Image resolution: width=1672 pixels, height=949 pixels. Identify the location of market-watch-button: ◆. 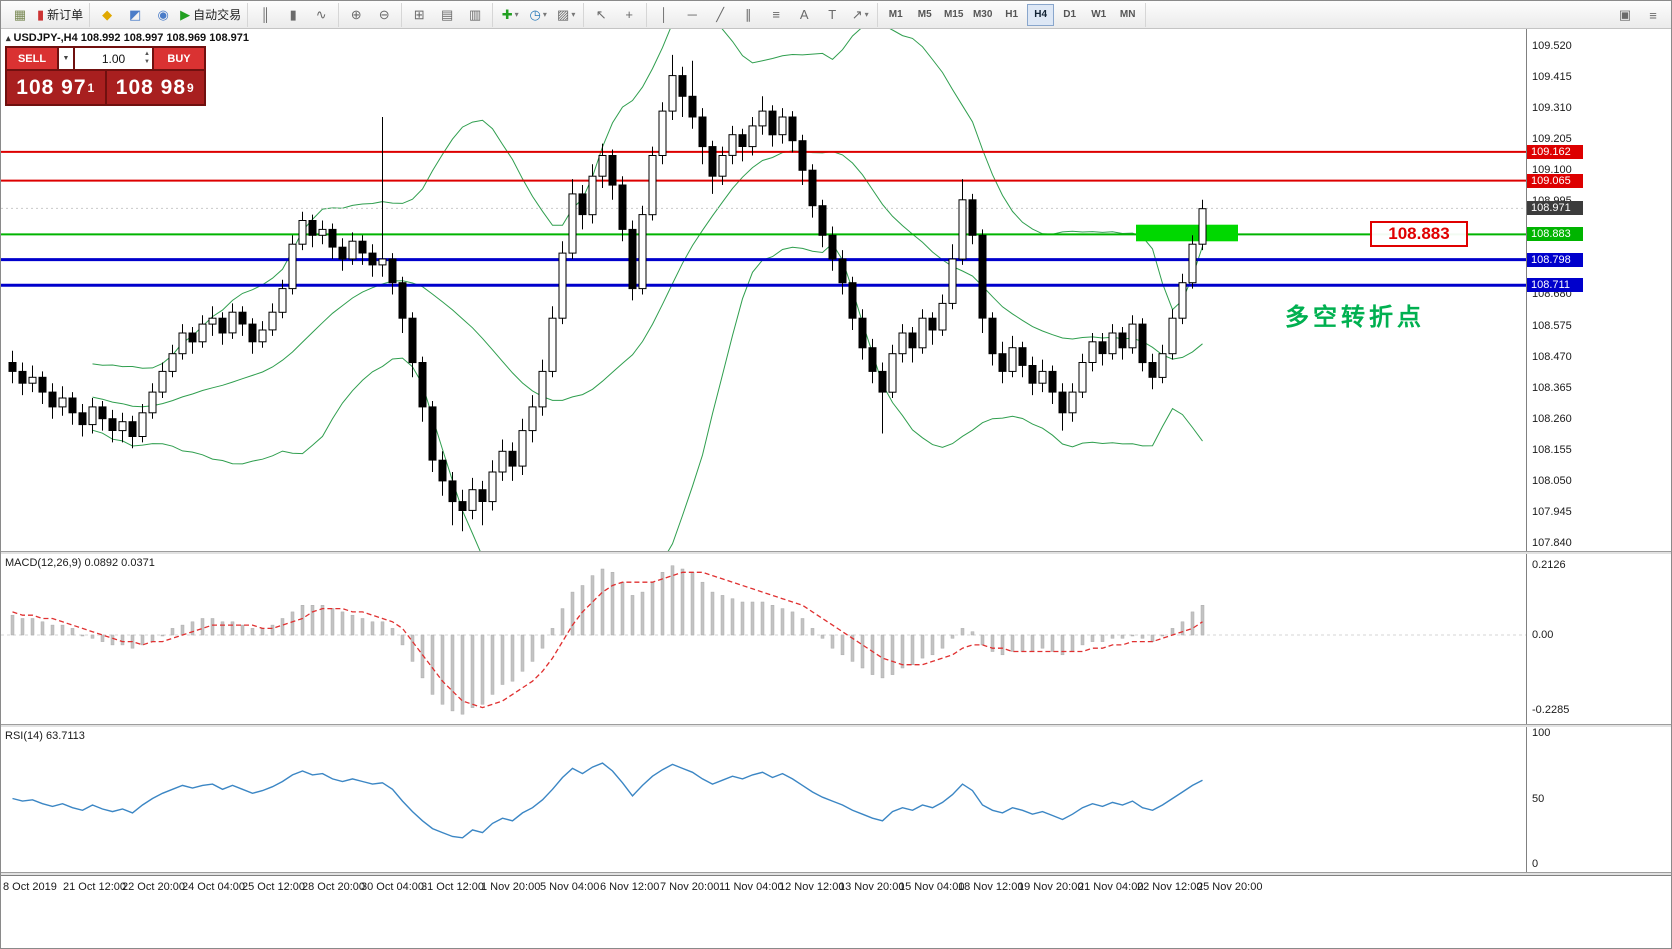
(107, 15).